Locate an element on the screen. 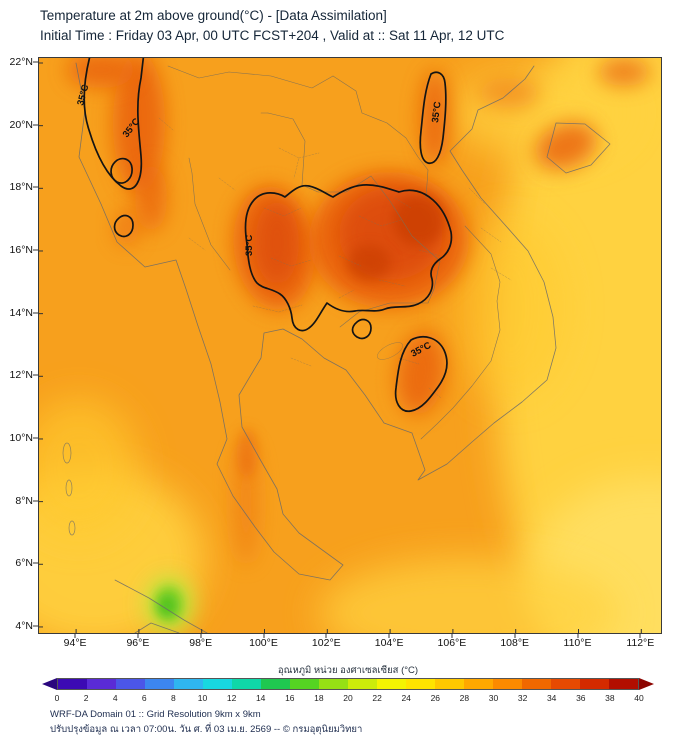  lon-tick-label: 100°E is located at coordinates (263, 643).